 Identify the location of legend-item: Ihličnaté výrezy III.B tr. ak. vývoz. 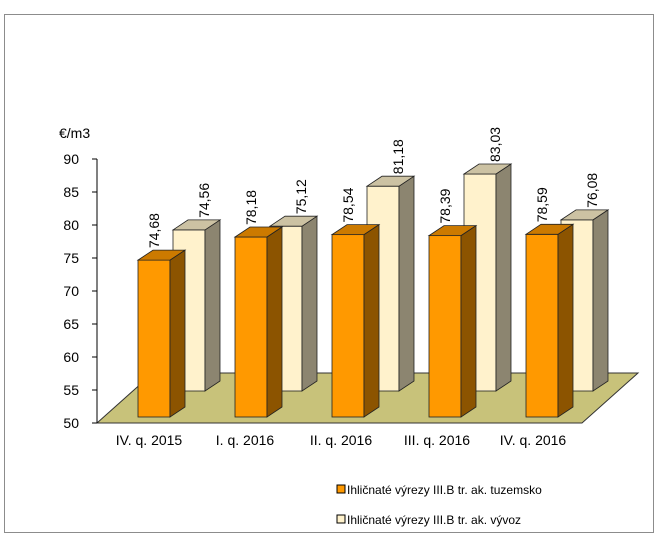
(428, 520).